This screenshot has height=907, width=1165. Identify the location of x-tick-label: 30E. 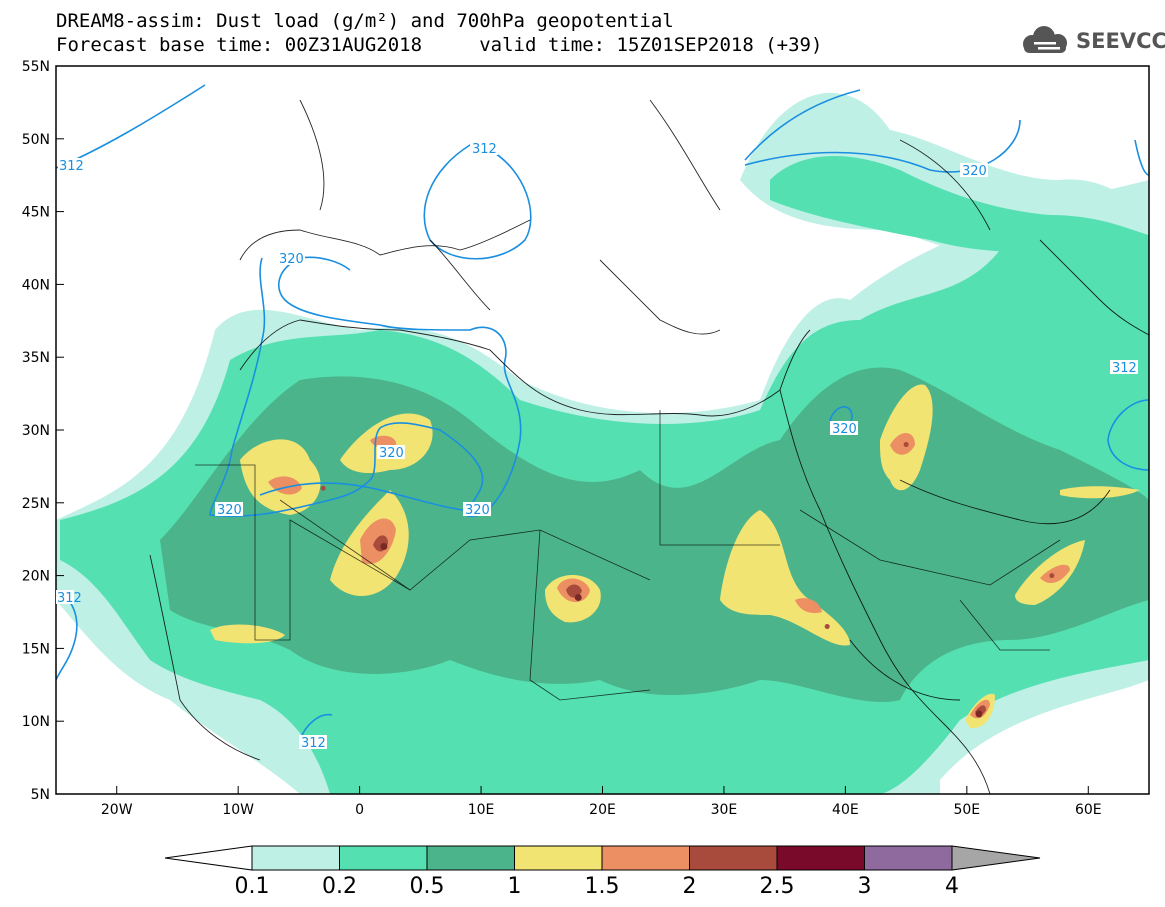
(724, 810).